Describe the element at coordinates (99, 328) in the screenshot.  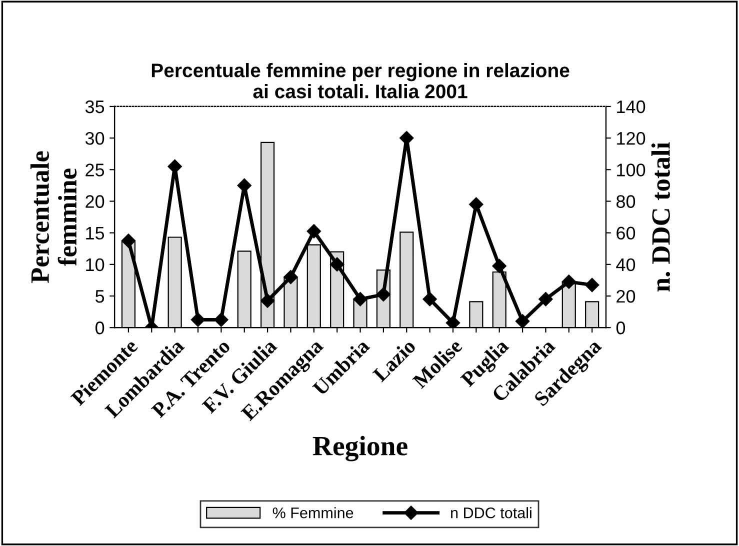
I see `y-tick-label: 0` at that location.